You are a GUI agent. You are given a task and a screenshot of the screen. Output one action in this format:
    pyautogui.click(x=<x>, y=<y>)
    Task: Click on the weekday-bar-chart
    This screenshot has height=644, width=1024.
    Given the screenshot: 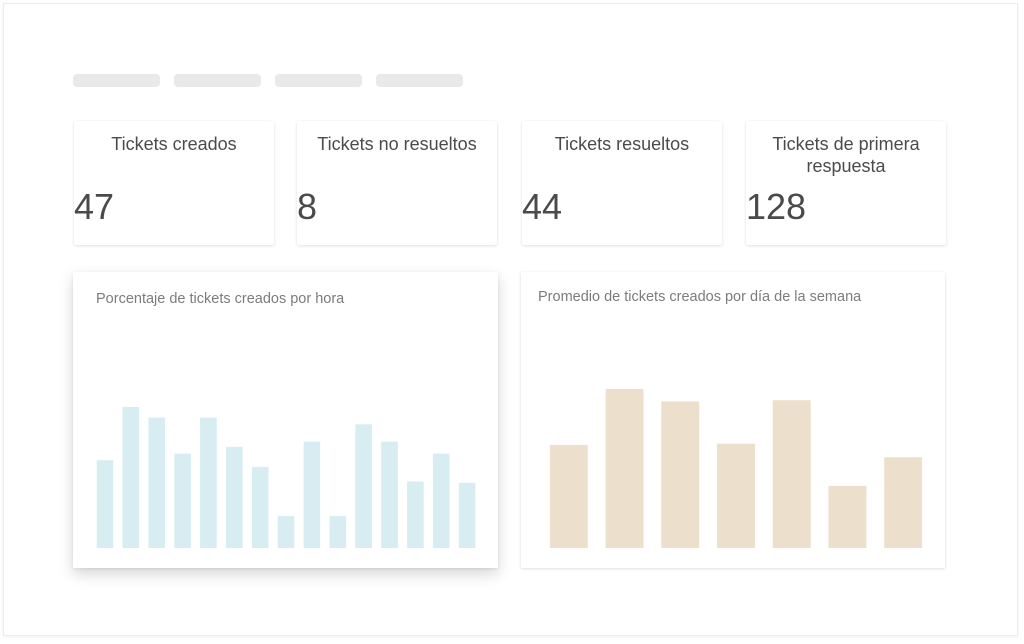 What is the action you would take?
    pyautogui.click(x=736, y=468)
    